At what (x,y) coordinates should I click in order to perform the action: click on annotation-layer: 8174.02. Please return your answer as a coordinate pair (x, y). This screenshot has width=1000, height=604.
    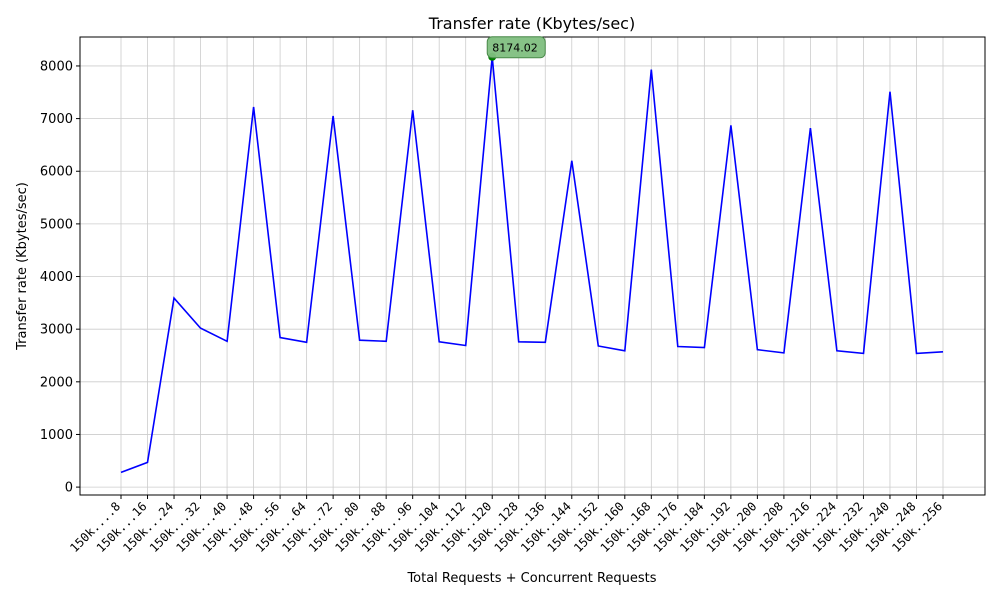
    Looking at the image, I should click on (516, 48).